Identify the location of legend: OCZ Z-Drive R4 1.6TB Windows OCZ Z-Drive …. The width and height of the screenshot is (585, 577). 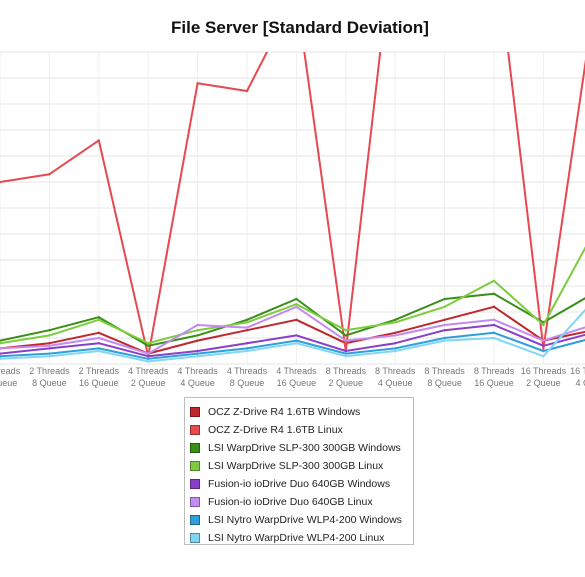
(299, 471).